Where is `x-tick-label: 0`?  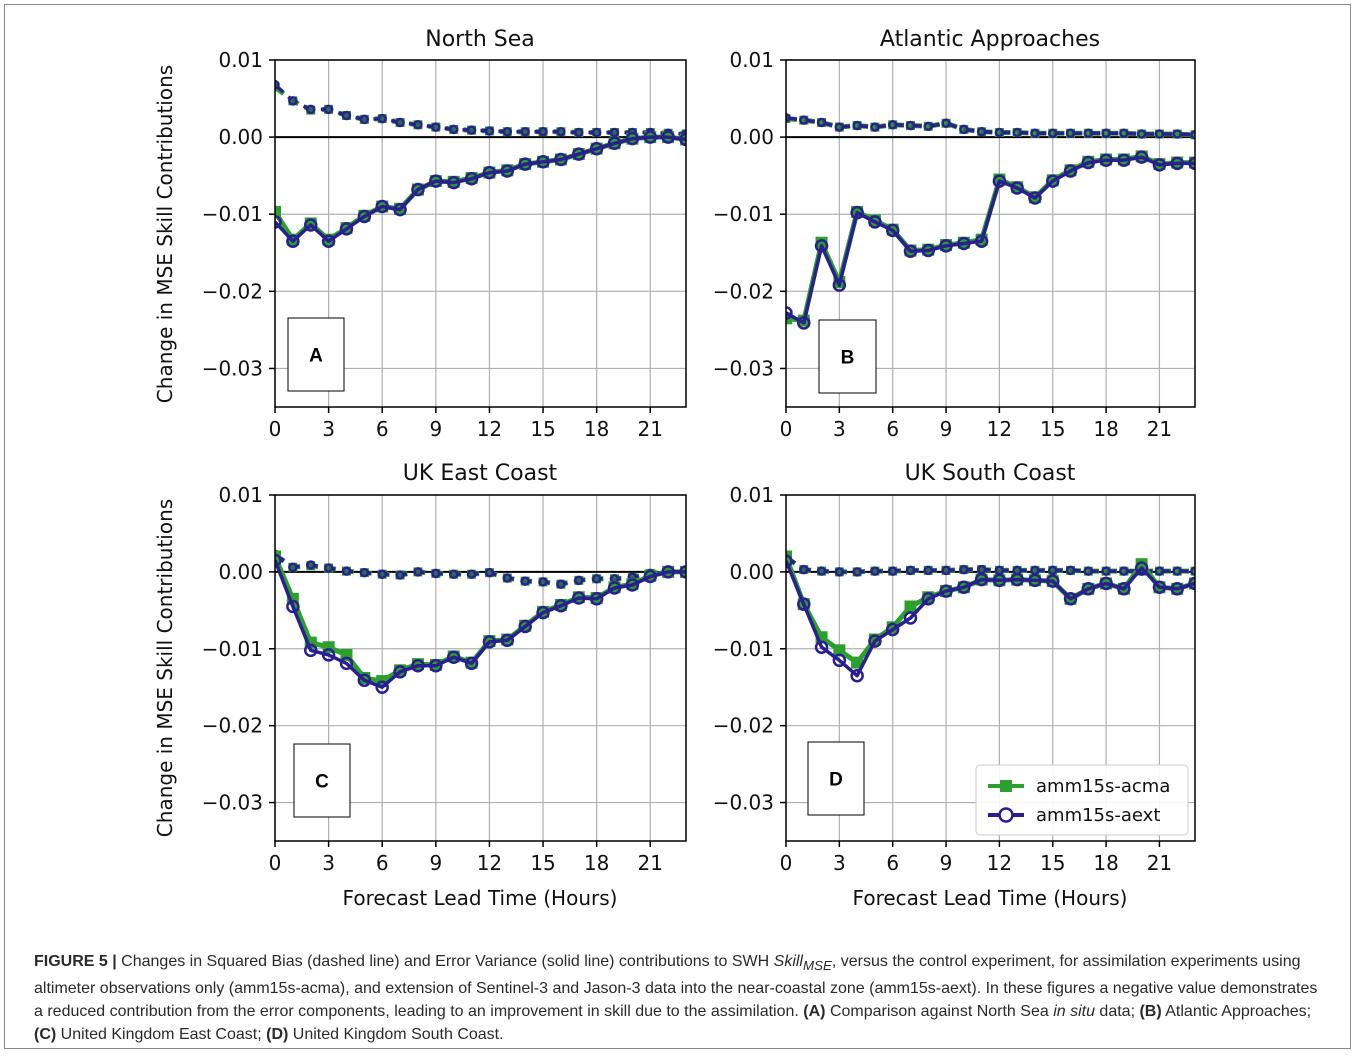 x-tick-label: 0 is located at coordinates (786, 863).